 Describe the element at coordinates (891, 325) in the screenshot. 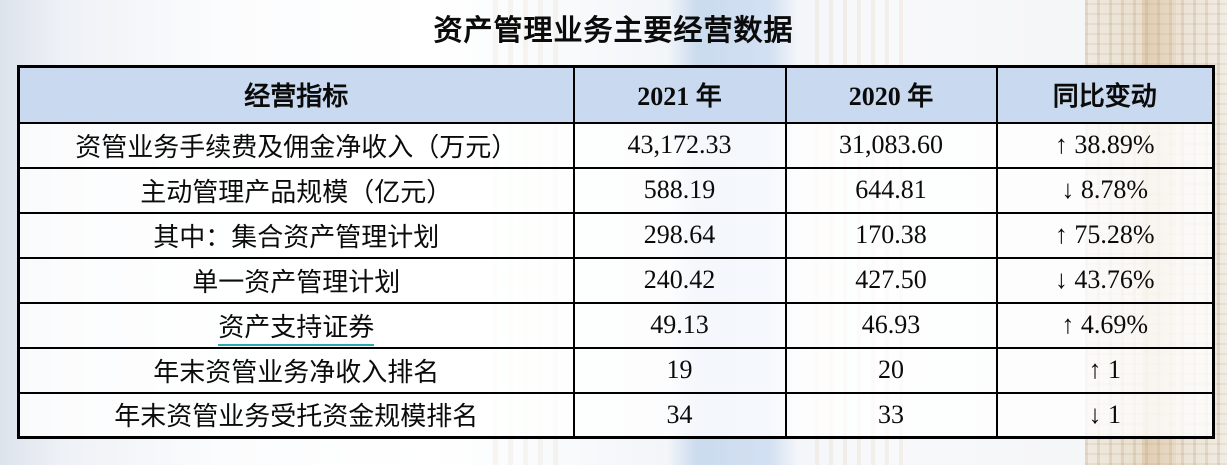

I see `value-2020-cell: 46.93` at that location.